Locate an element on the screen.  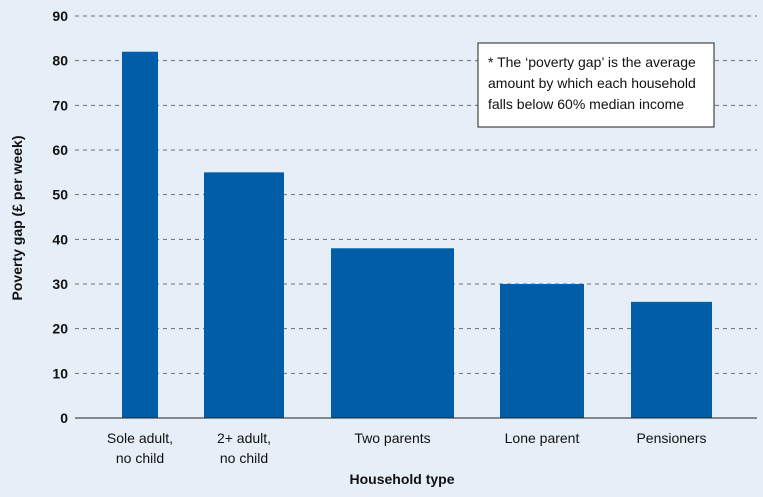
note-line: amount by which each household is located at coordinates (592, 83).